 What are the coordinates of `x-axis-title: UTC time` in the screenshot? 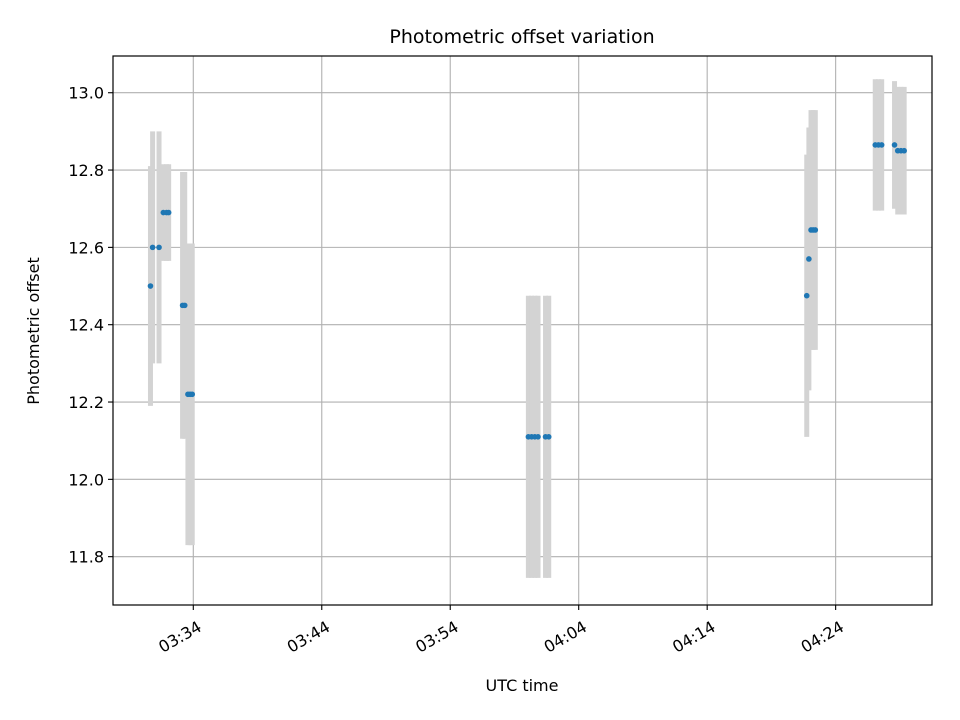 It's located at (522, 685).